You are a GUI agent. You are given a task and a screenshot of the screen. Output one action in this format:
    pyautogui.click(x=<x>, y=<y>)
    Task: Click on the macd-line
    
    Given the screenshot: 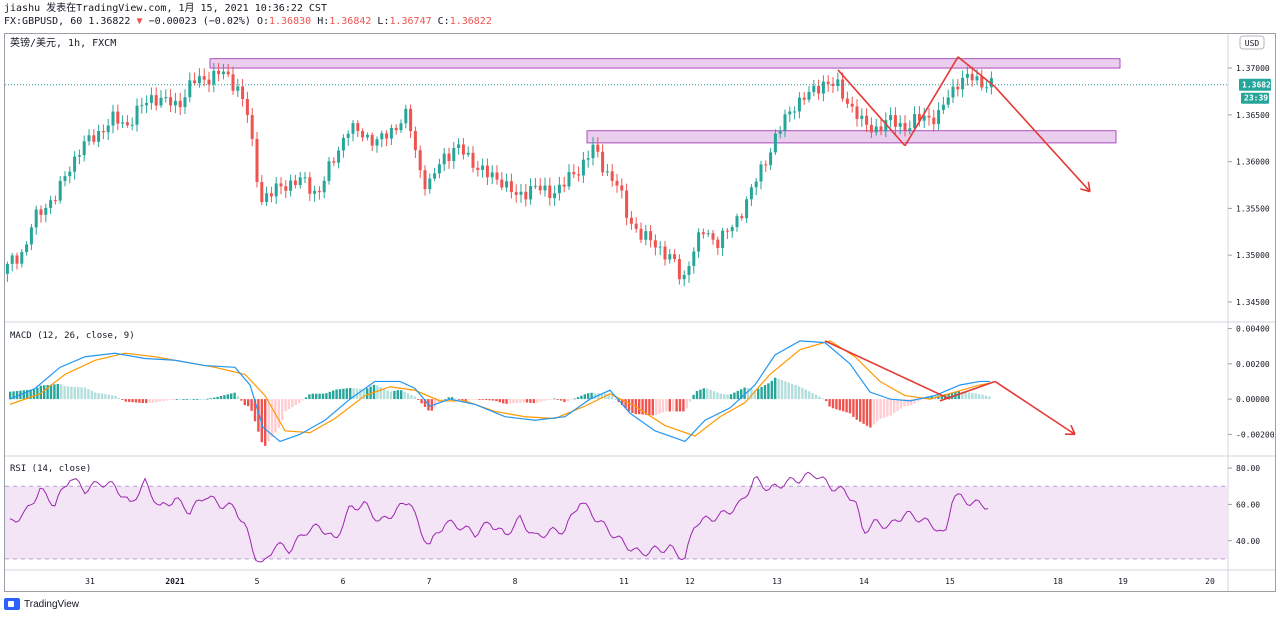 What is the action you would take?
    pyautogui.click(x=499, y=391)
    